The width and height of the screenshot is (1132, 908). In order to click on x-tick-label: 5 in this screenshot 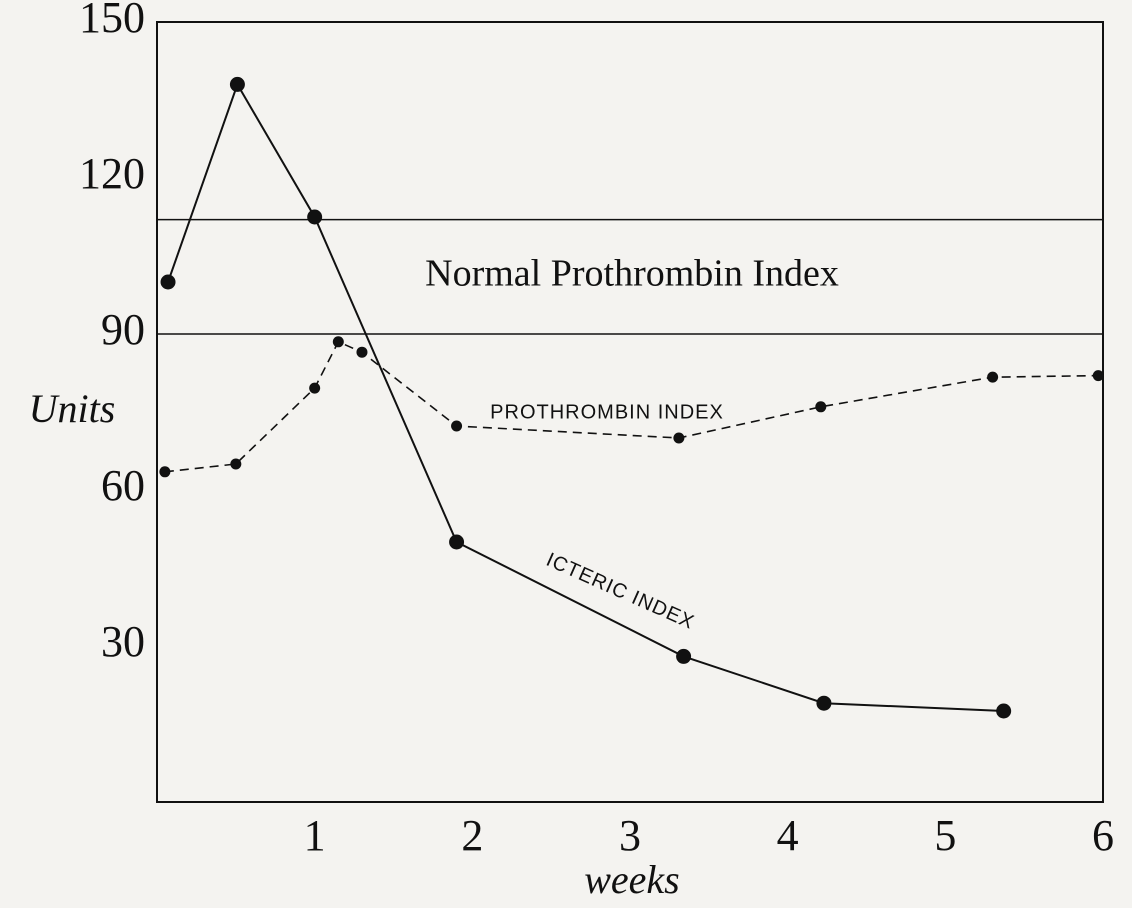, I will do `click(945, 835)`.